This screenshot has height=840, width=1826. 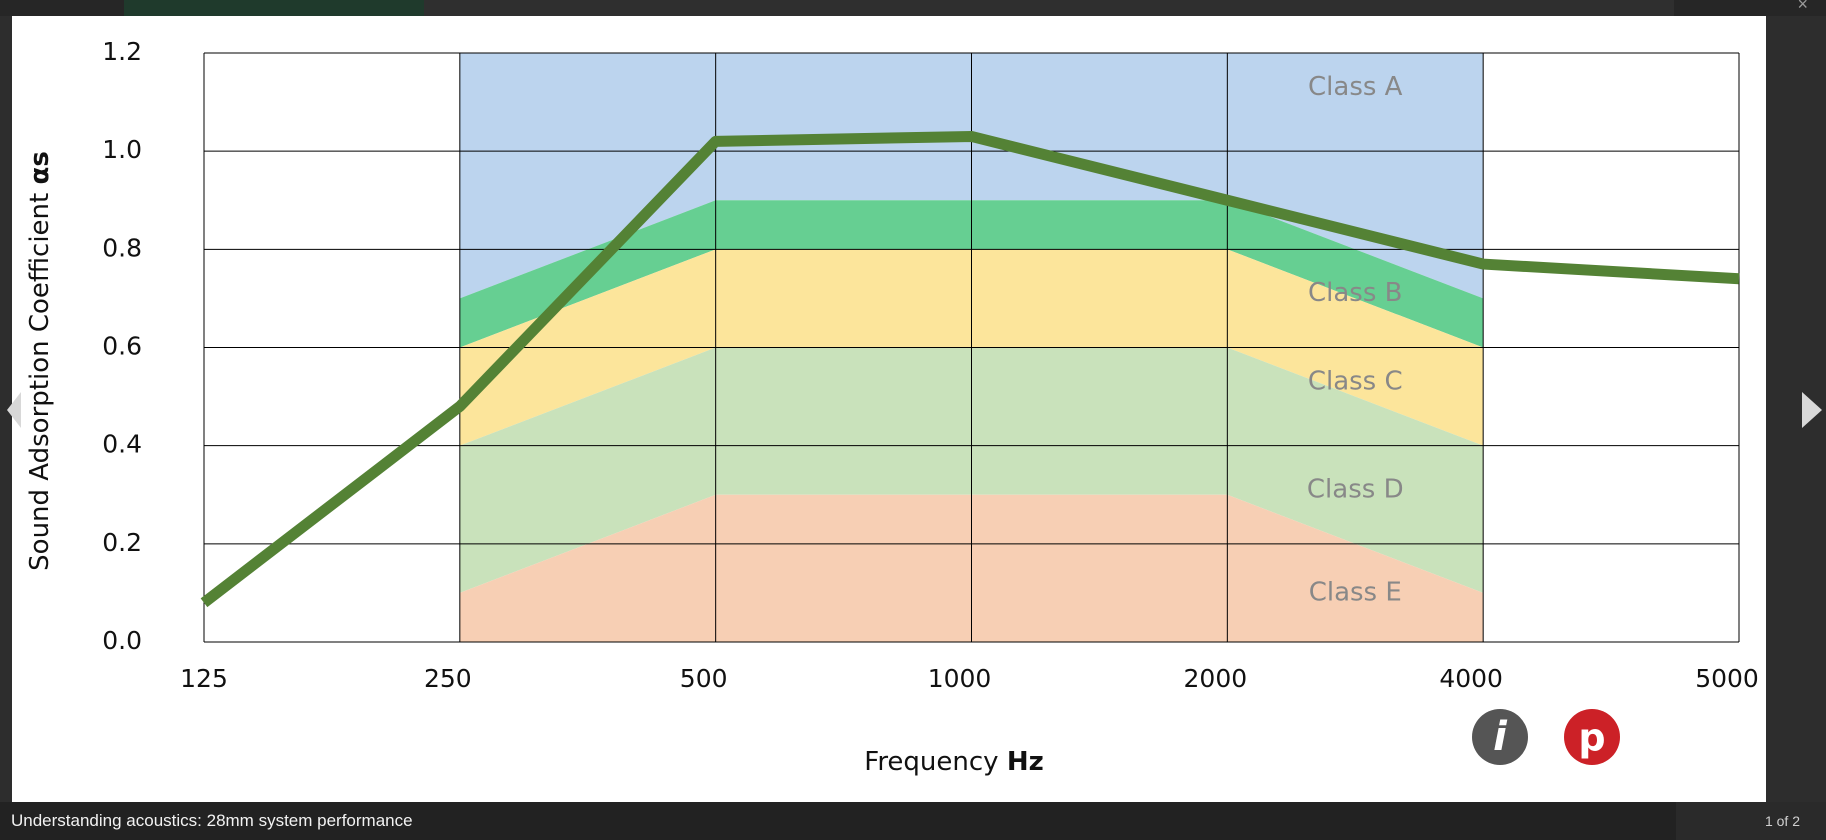 I want to click on y-tick-label: 1.2, so click(x=122, y=51).